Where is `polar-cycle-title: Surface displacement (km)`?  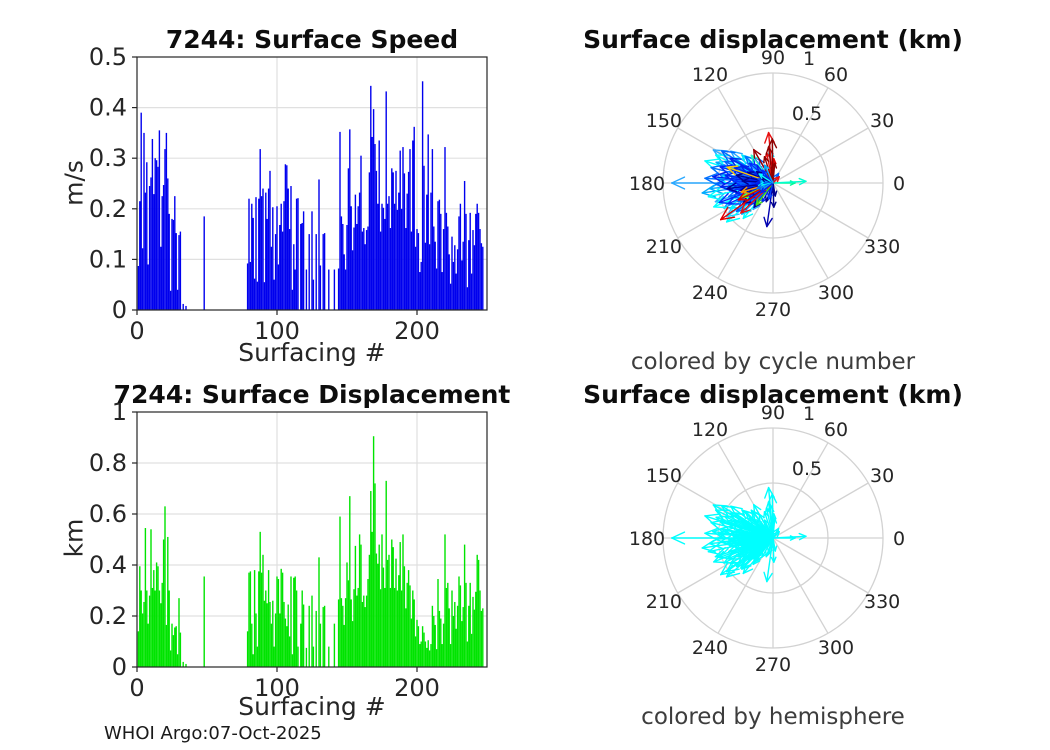
polar-cycle-title: Surface displacement (km) is located at coordinates (773, 39).